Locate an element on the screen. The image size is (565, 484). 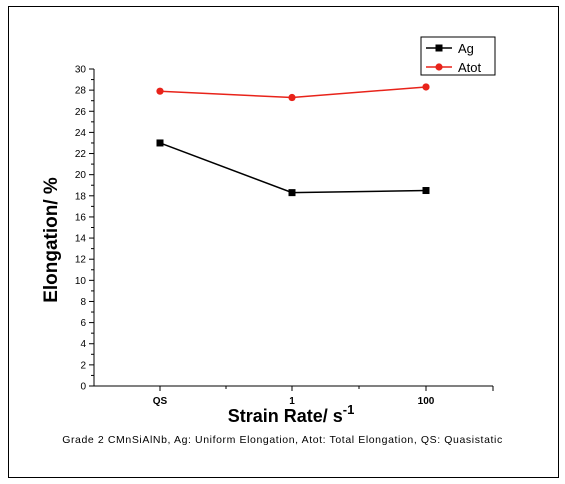
y-tick-label: 14 is located at coordinates (81, 239).